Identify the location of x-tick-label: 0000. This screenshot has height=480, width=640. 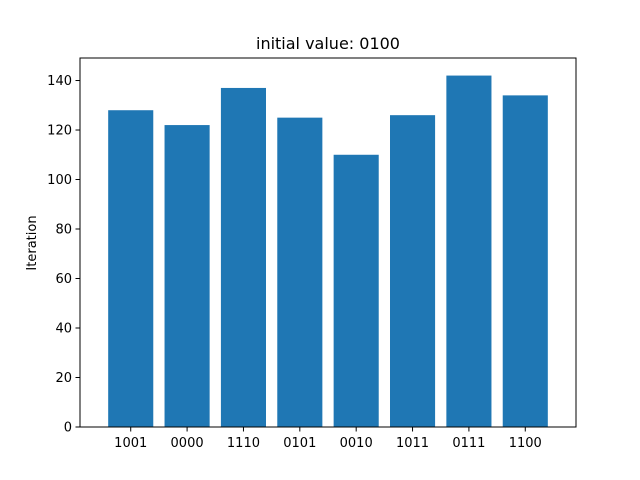
(187, 443).